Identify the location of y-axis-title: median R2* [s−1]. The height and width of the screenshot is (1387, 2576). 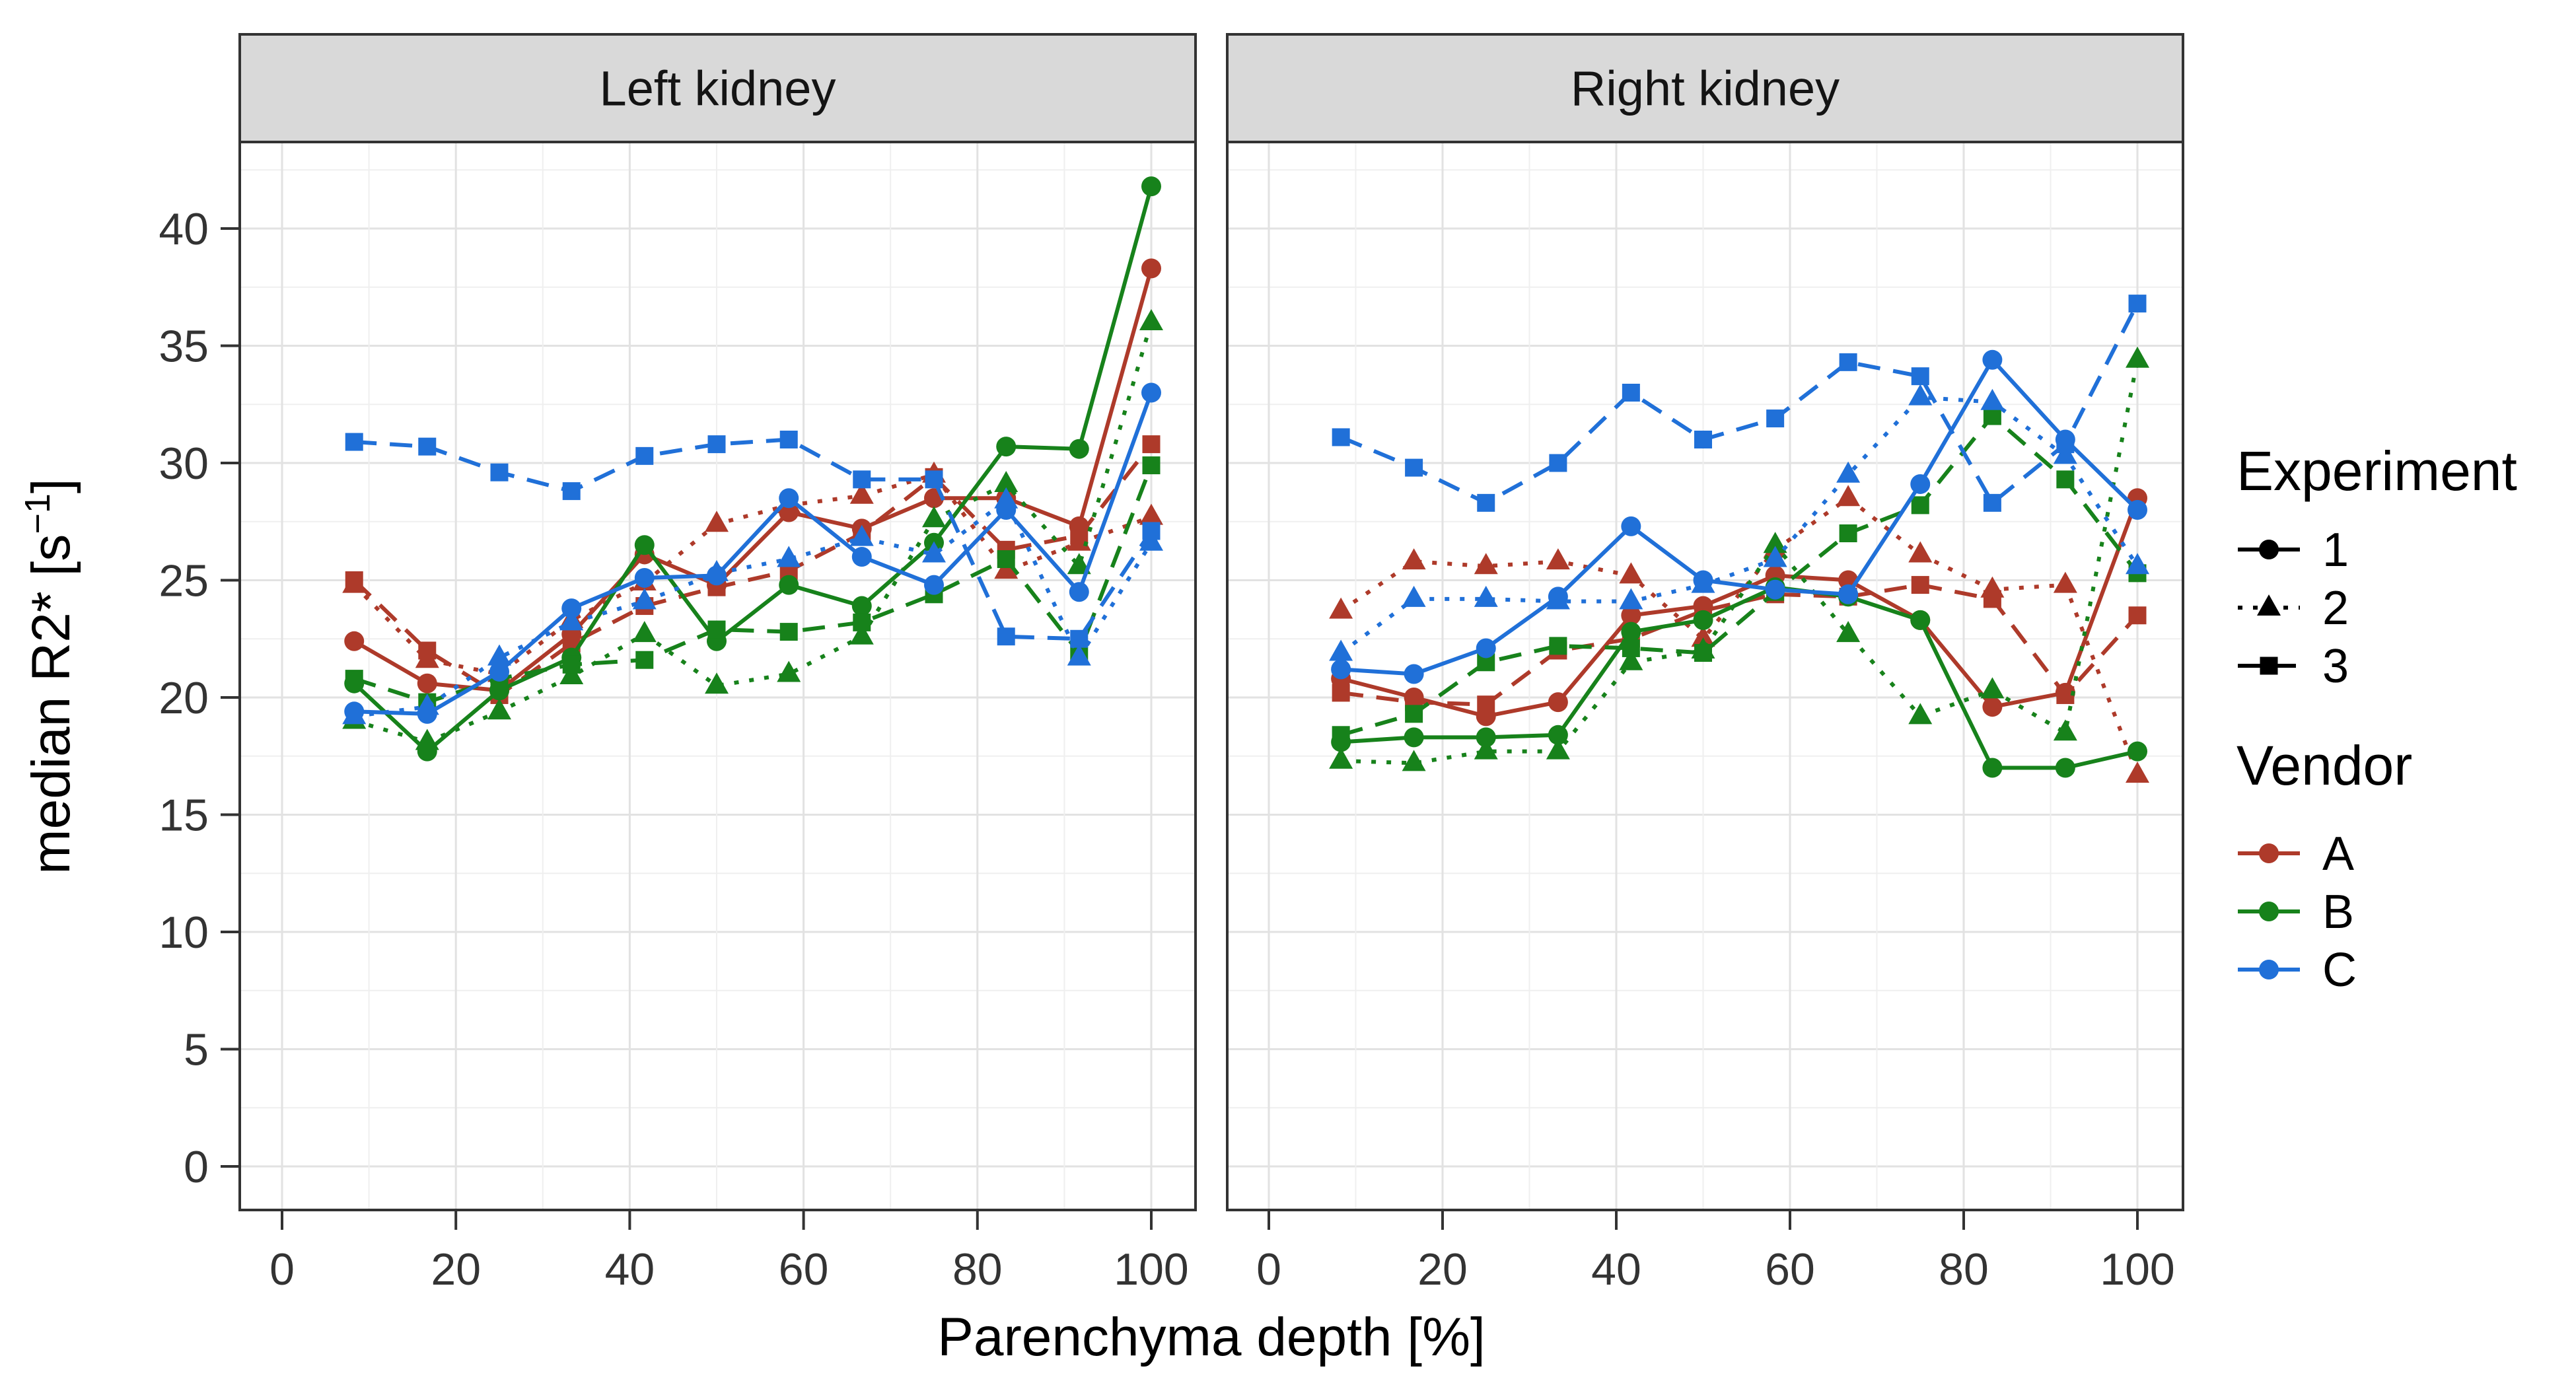
(50, 676).